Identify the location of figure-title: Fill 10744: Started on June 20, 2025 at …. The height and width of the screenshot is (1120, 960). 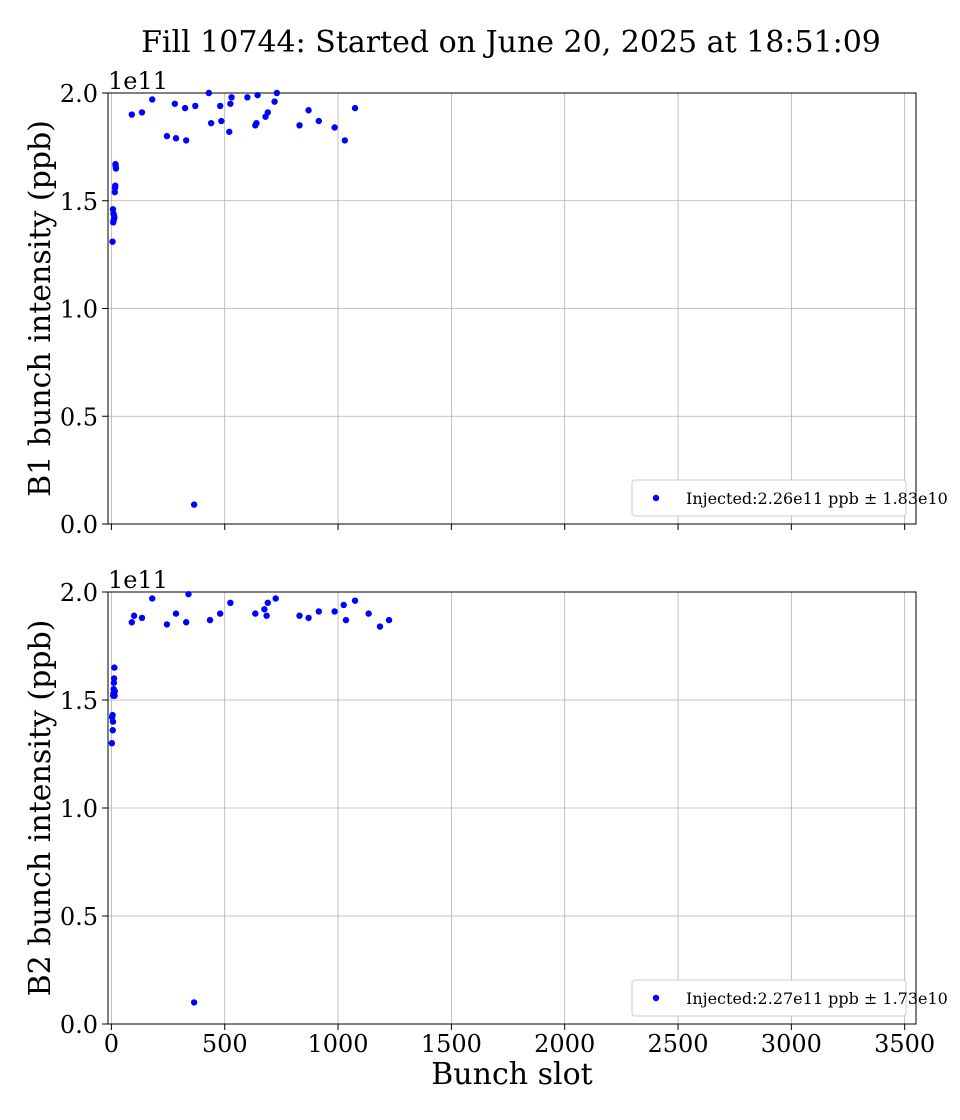
(511, 42).